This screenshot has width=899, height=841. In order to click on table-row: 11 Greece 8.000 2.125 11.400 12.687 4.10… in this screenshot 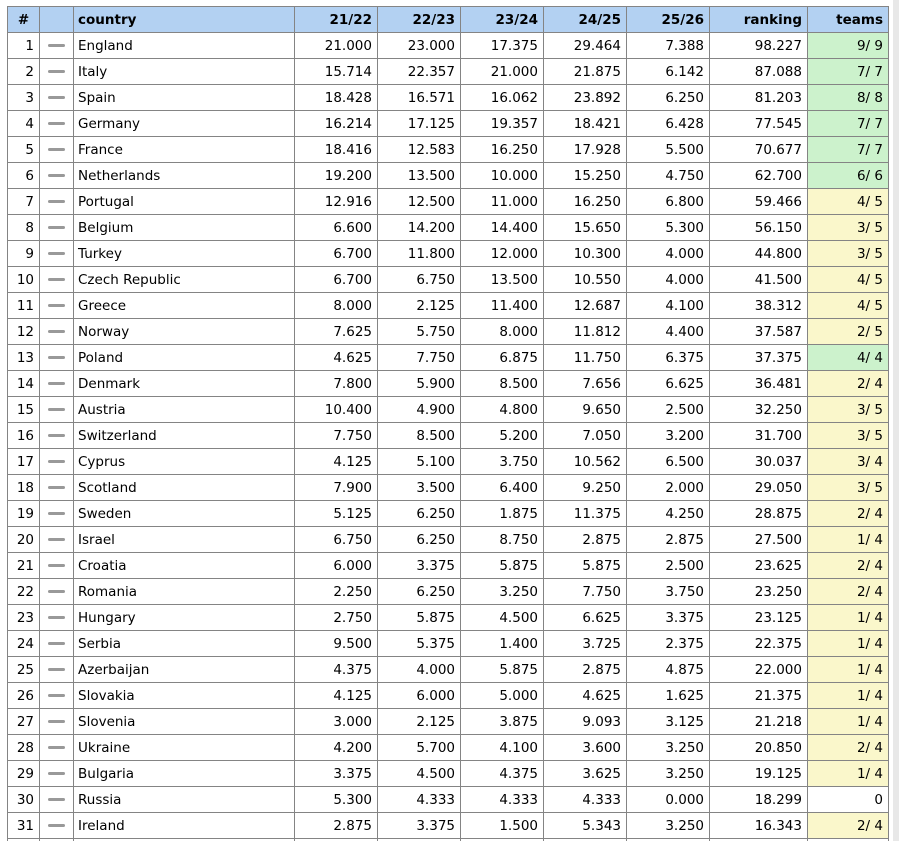, I will do `click(448, 305)`.